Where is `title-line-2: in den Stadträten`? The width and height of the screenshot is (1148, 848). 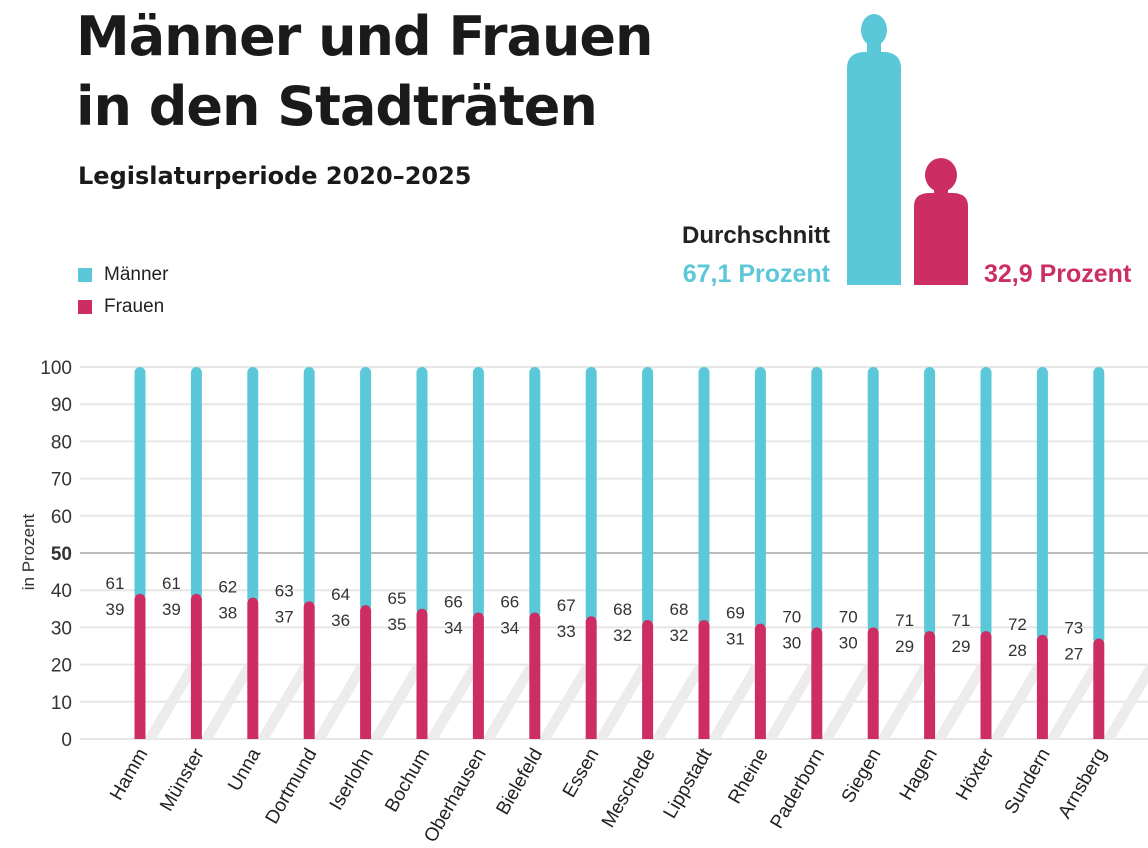 title-line-2: in den Stadträten is located at coordinates (337, 106).